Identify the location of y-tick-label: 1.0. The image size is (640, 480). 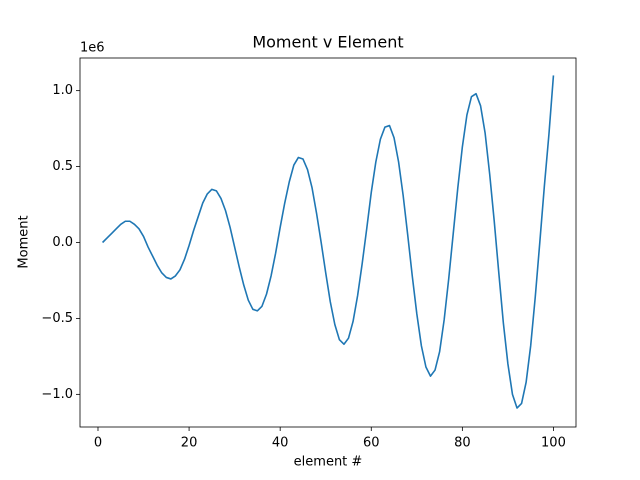
(62, 90).